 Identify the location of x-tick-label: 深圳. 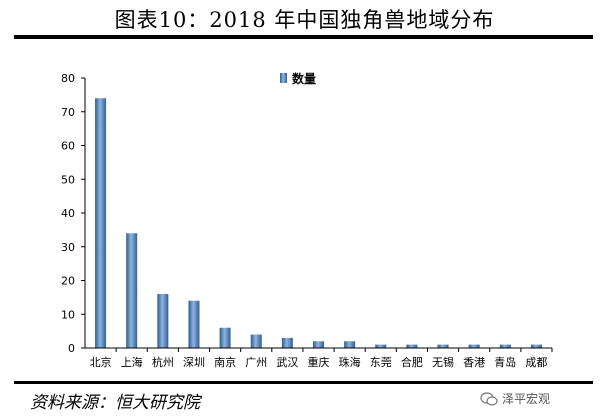
(194, 362).